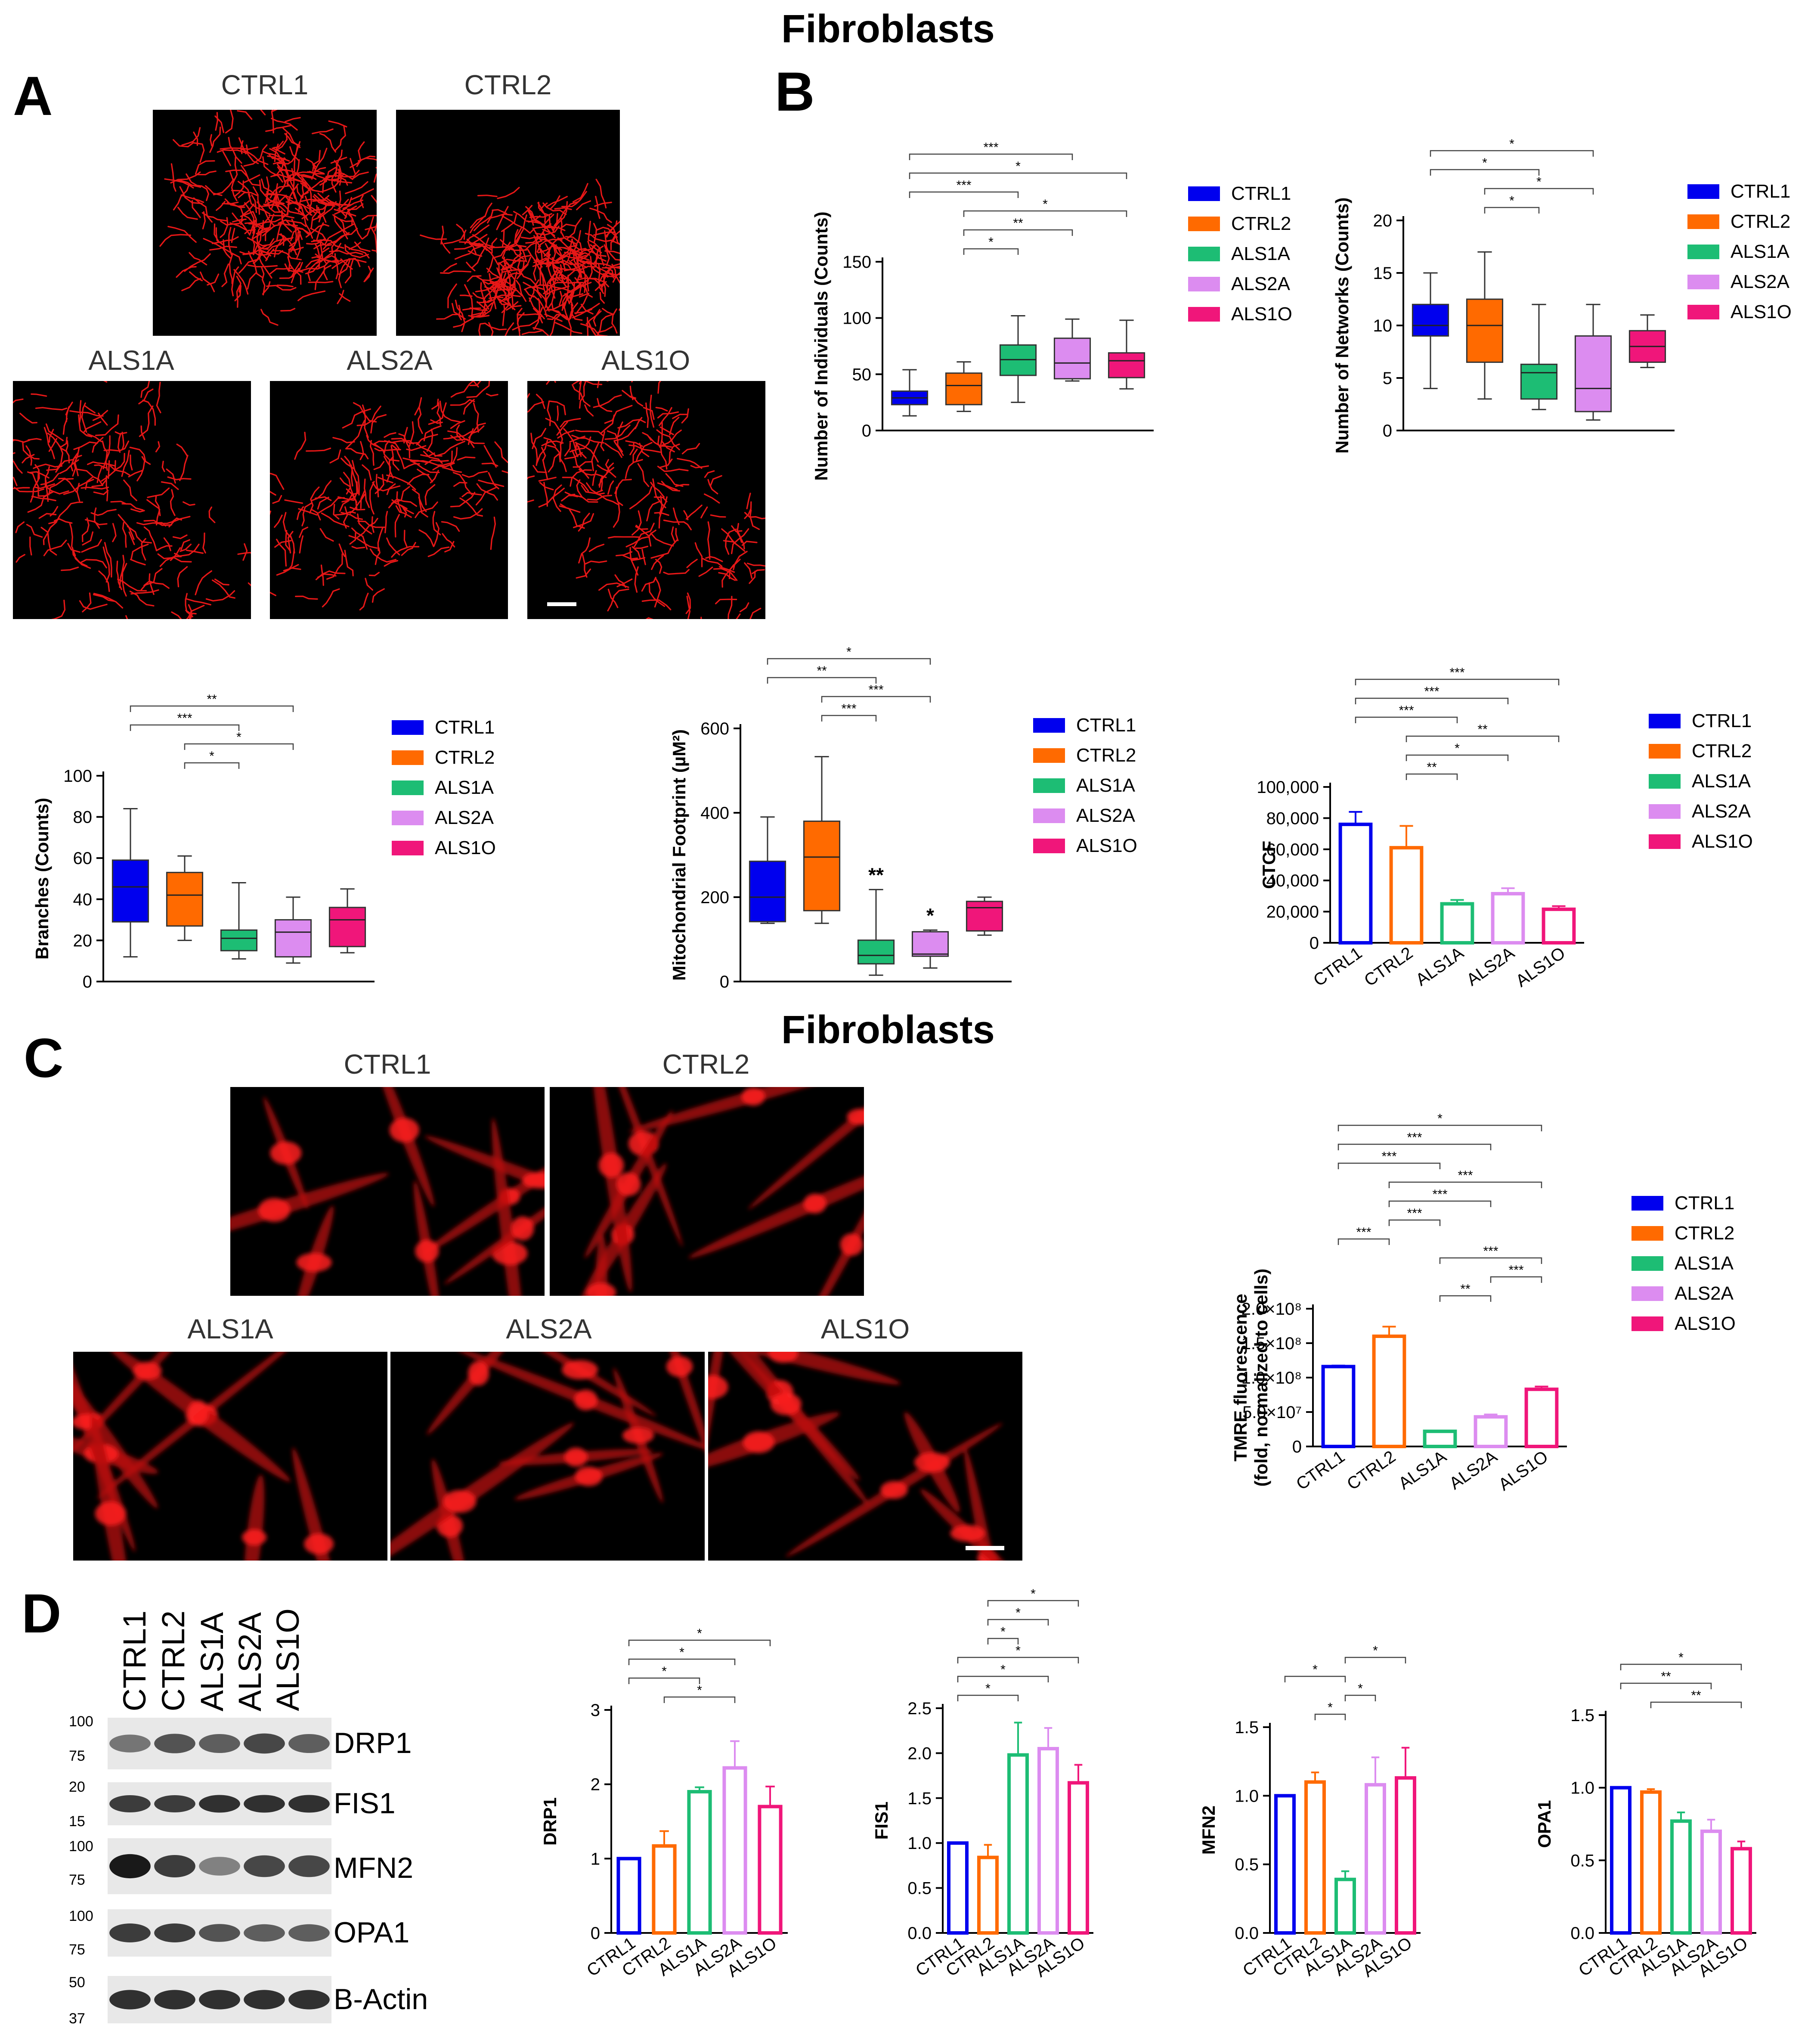 The height and width of the screenshot is (2044, 1811). What do you see at coordinates (1439, 966) in the screenshot?
I see `x-tick-label: ALS1A` at bounding box center [1439, 966].